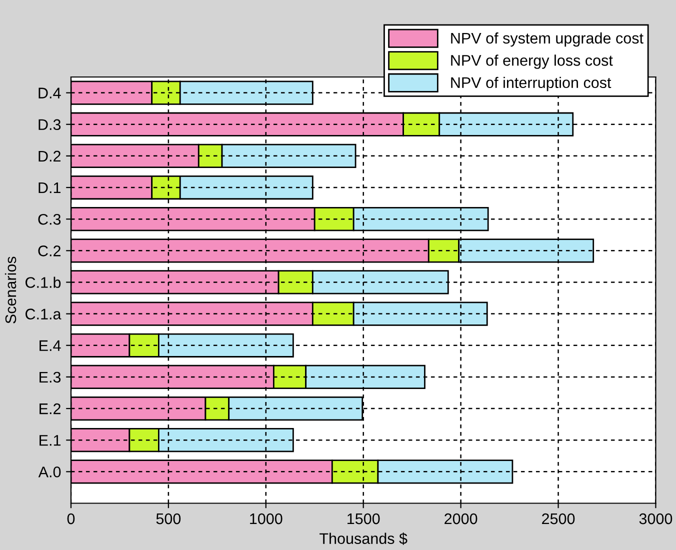 The width and height of the screenshot is (676, 550). Describe the element at coordinates (364, 538) in the screenshot. I see `x-axis-title: Thousands $` at that location.